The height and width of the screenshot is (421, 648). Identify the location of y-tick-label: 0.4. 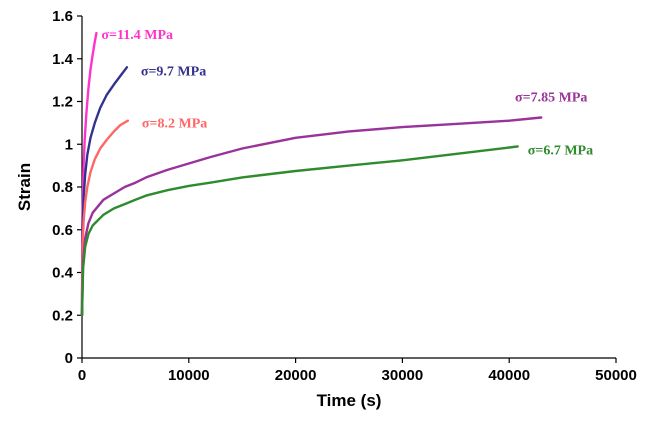
(63, 273).